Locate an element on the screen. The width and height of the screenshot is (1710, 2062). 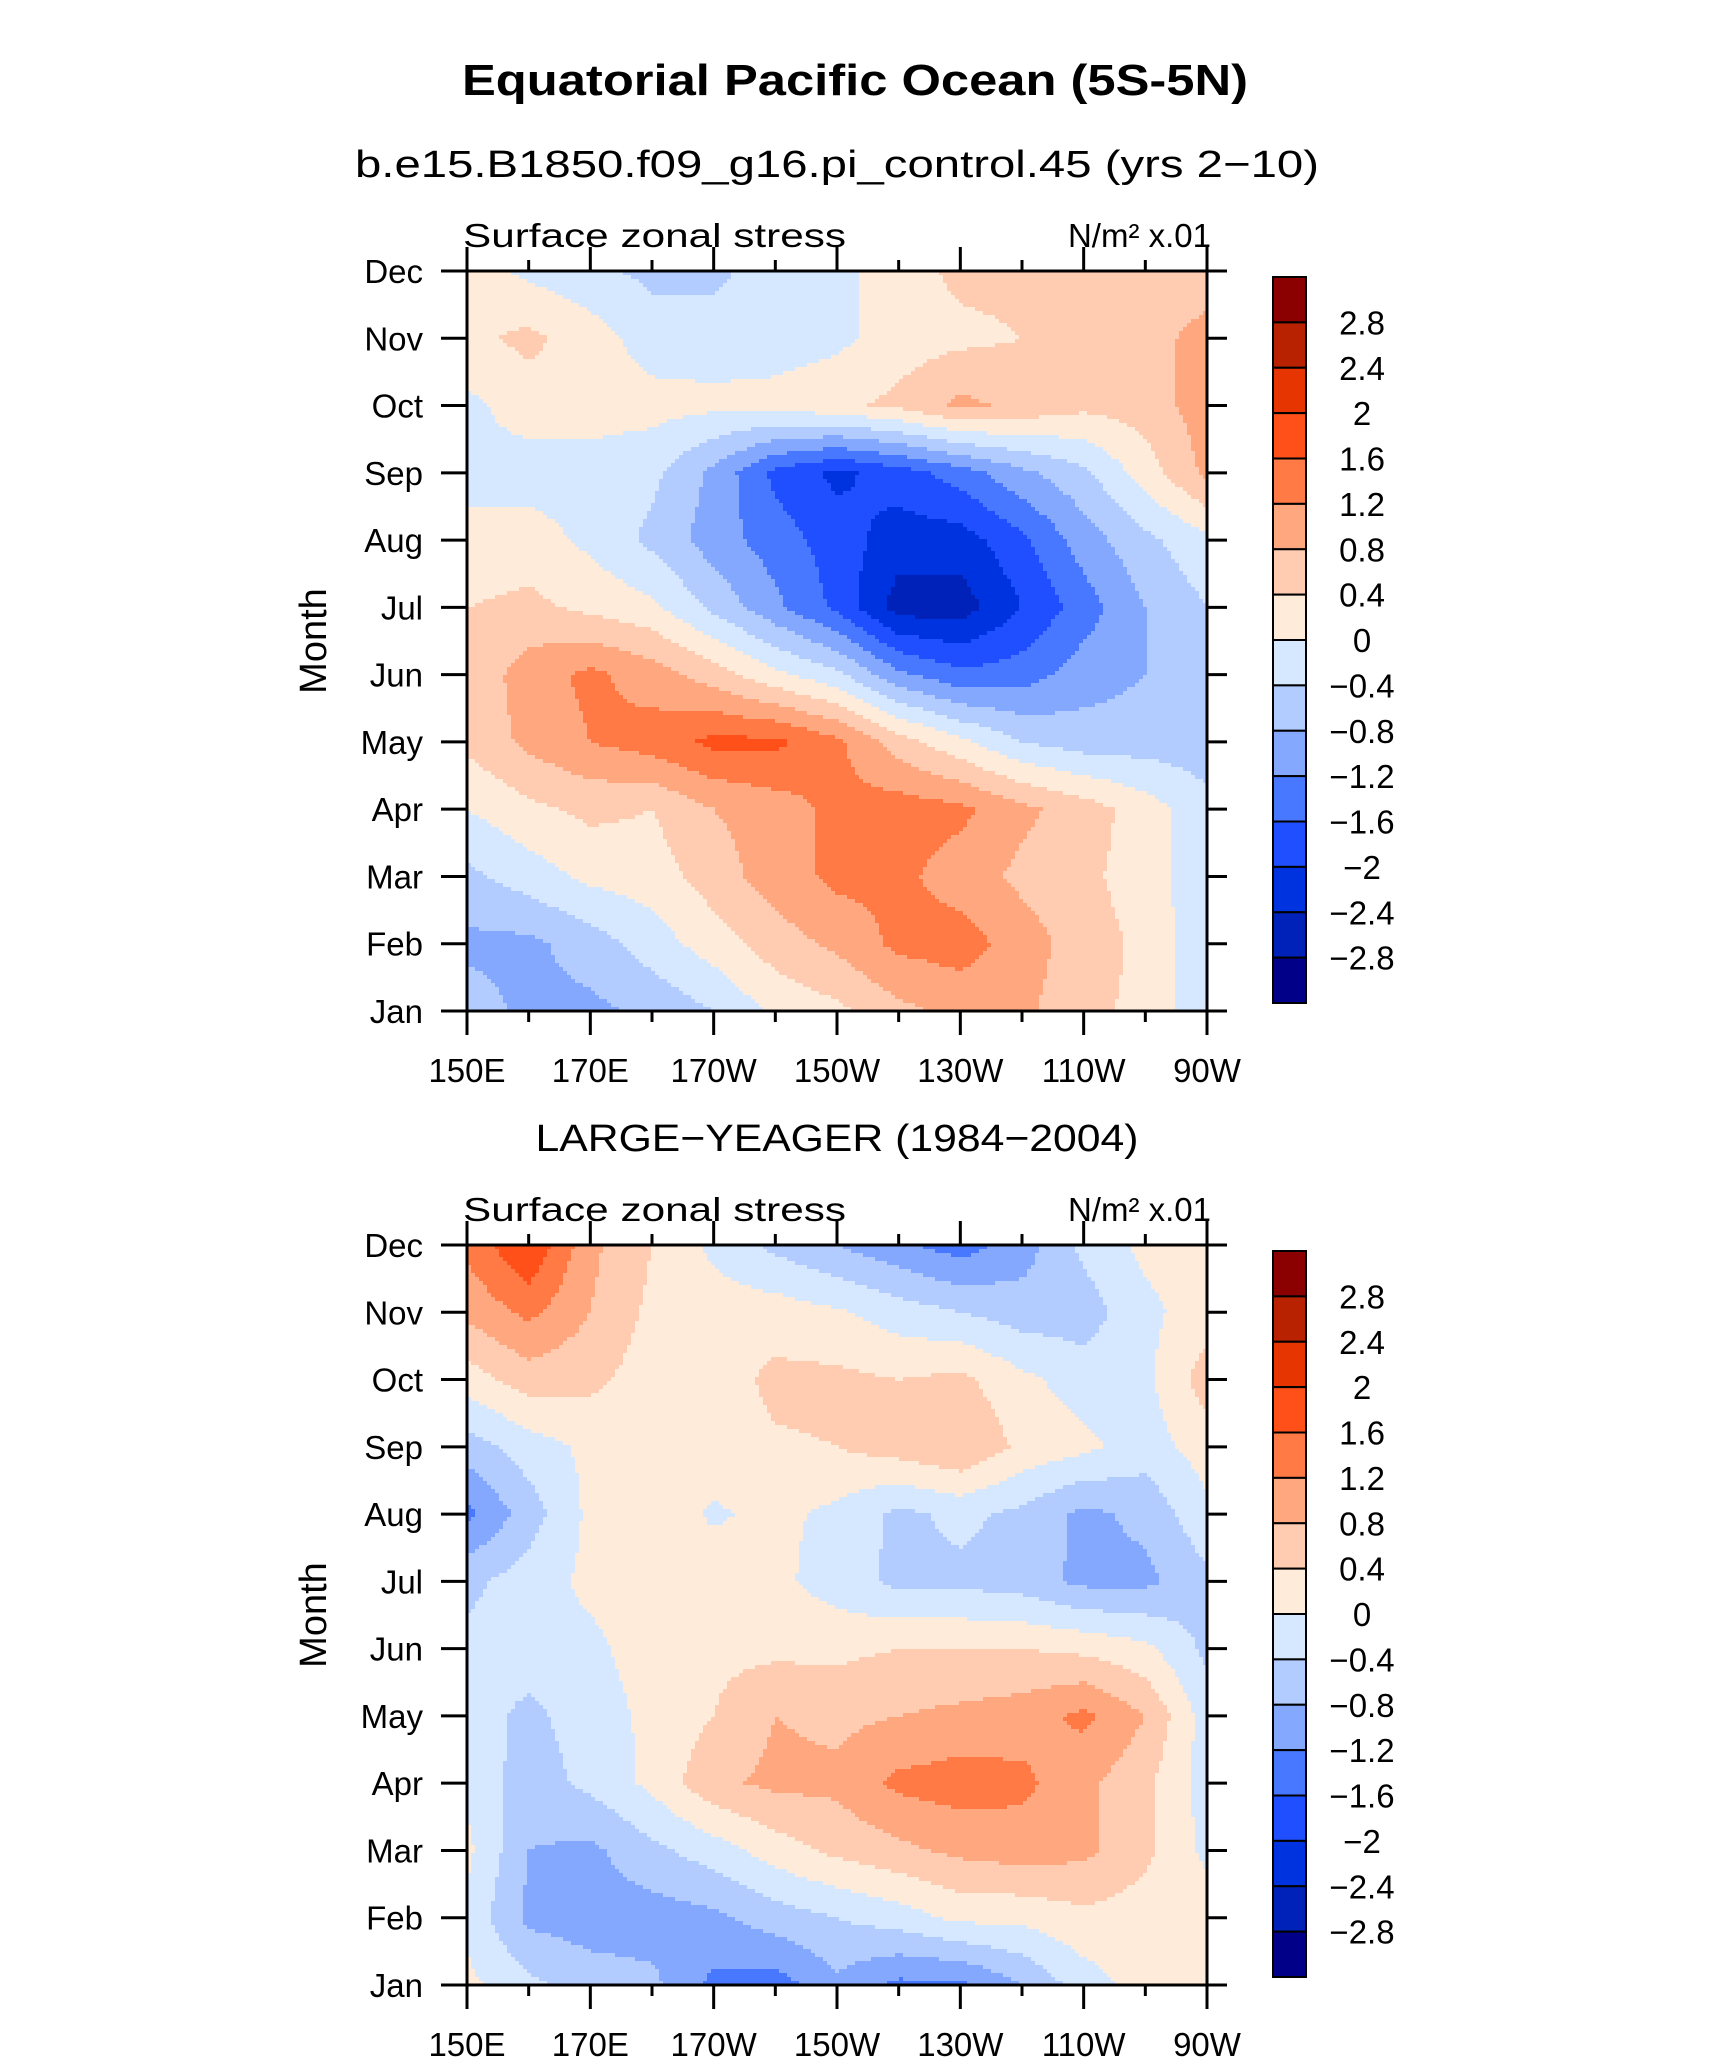
colorbar-box is located at coordinates (1289, 844).